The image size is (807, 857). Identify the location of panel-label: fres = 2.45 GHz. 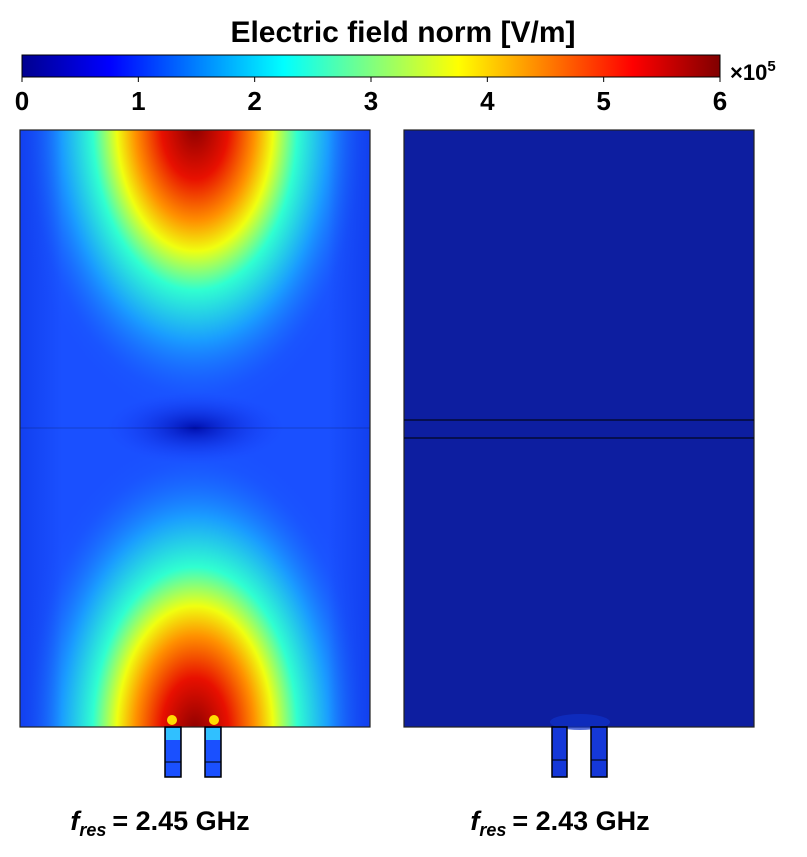
(159, 823).